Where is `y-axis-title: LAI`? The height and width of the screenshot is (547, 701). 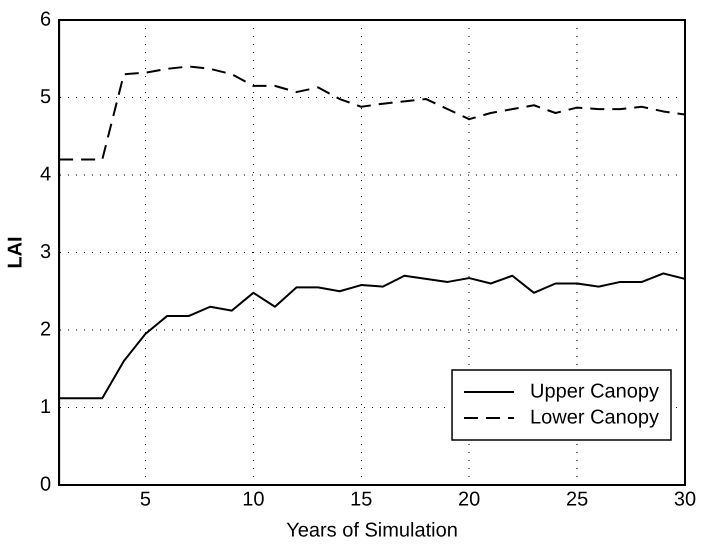
y-axis-title: LAI is located at coordinates (15, 252).